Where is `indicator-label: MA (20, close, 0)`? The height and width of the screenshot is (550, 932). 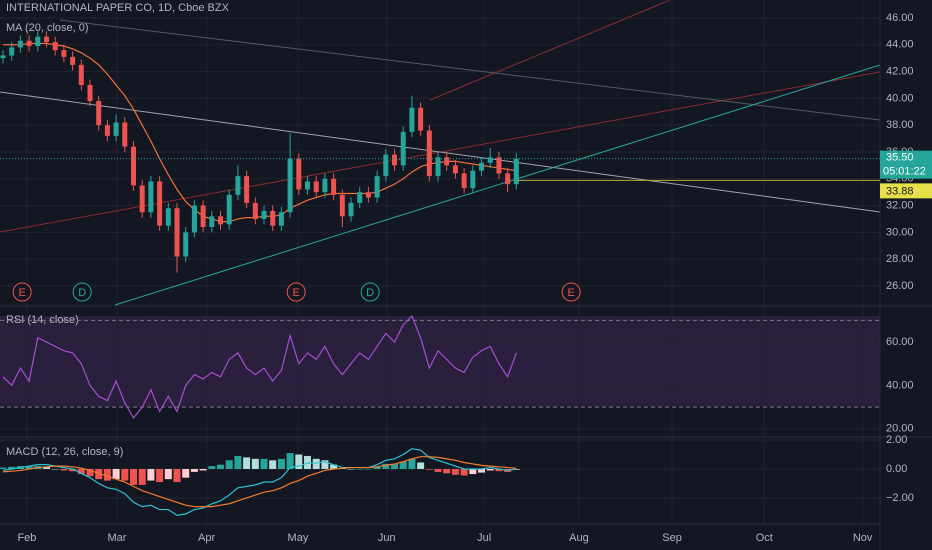 indicator-label: MA (20, close, 0) is located at coordinates (47, 28).